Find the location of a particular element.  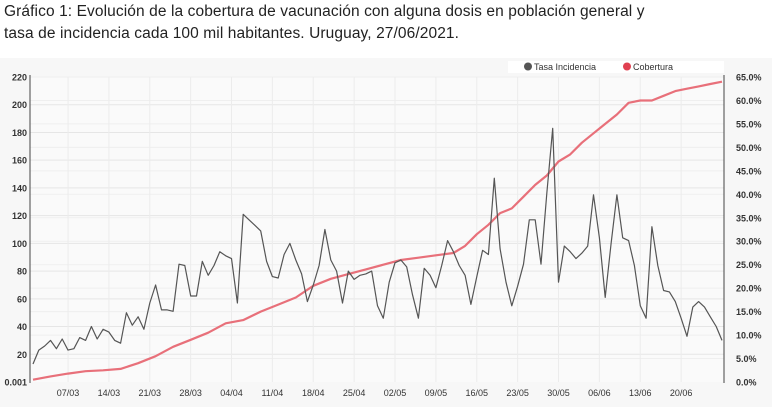

right-axis-tick-label: 0.0% is located at coordinates (746, 383).